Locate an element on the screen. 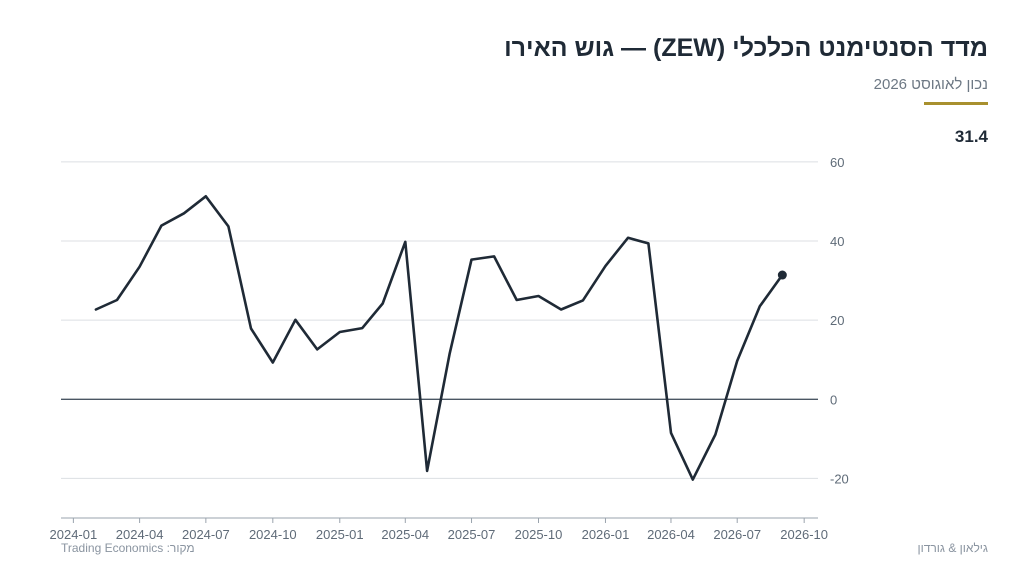  x-tick-label: 2026-10 is located at coordinates (804, 534).